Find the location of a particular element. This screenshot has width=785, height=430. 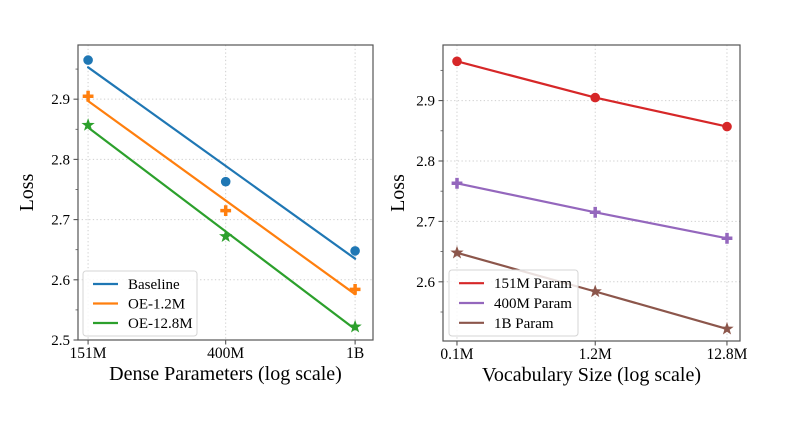

series-151m-param is located at coordinates (592, 94).